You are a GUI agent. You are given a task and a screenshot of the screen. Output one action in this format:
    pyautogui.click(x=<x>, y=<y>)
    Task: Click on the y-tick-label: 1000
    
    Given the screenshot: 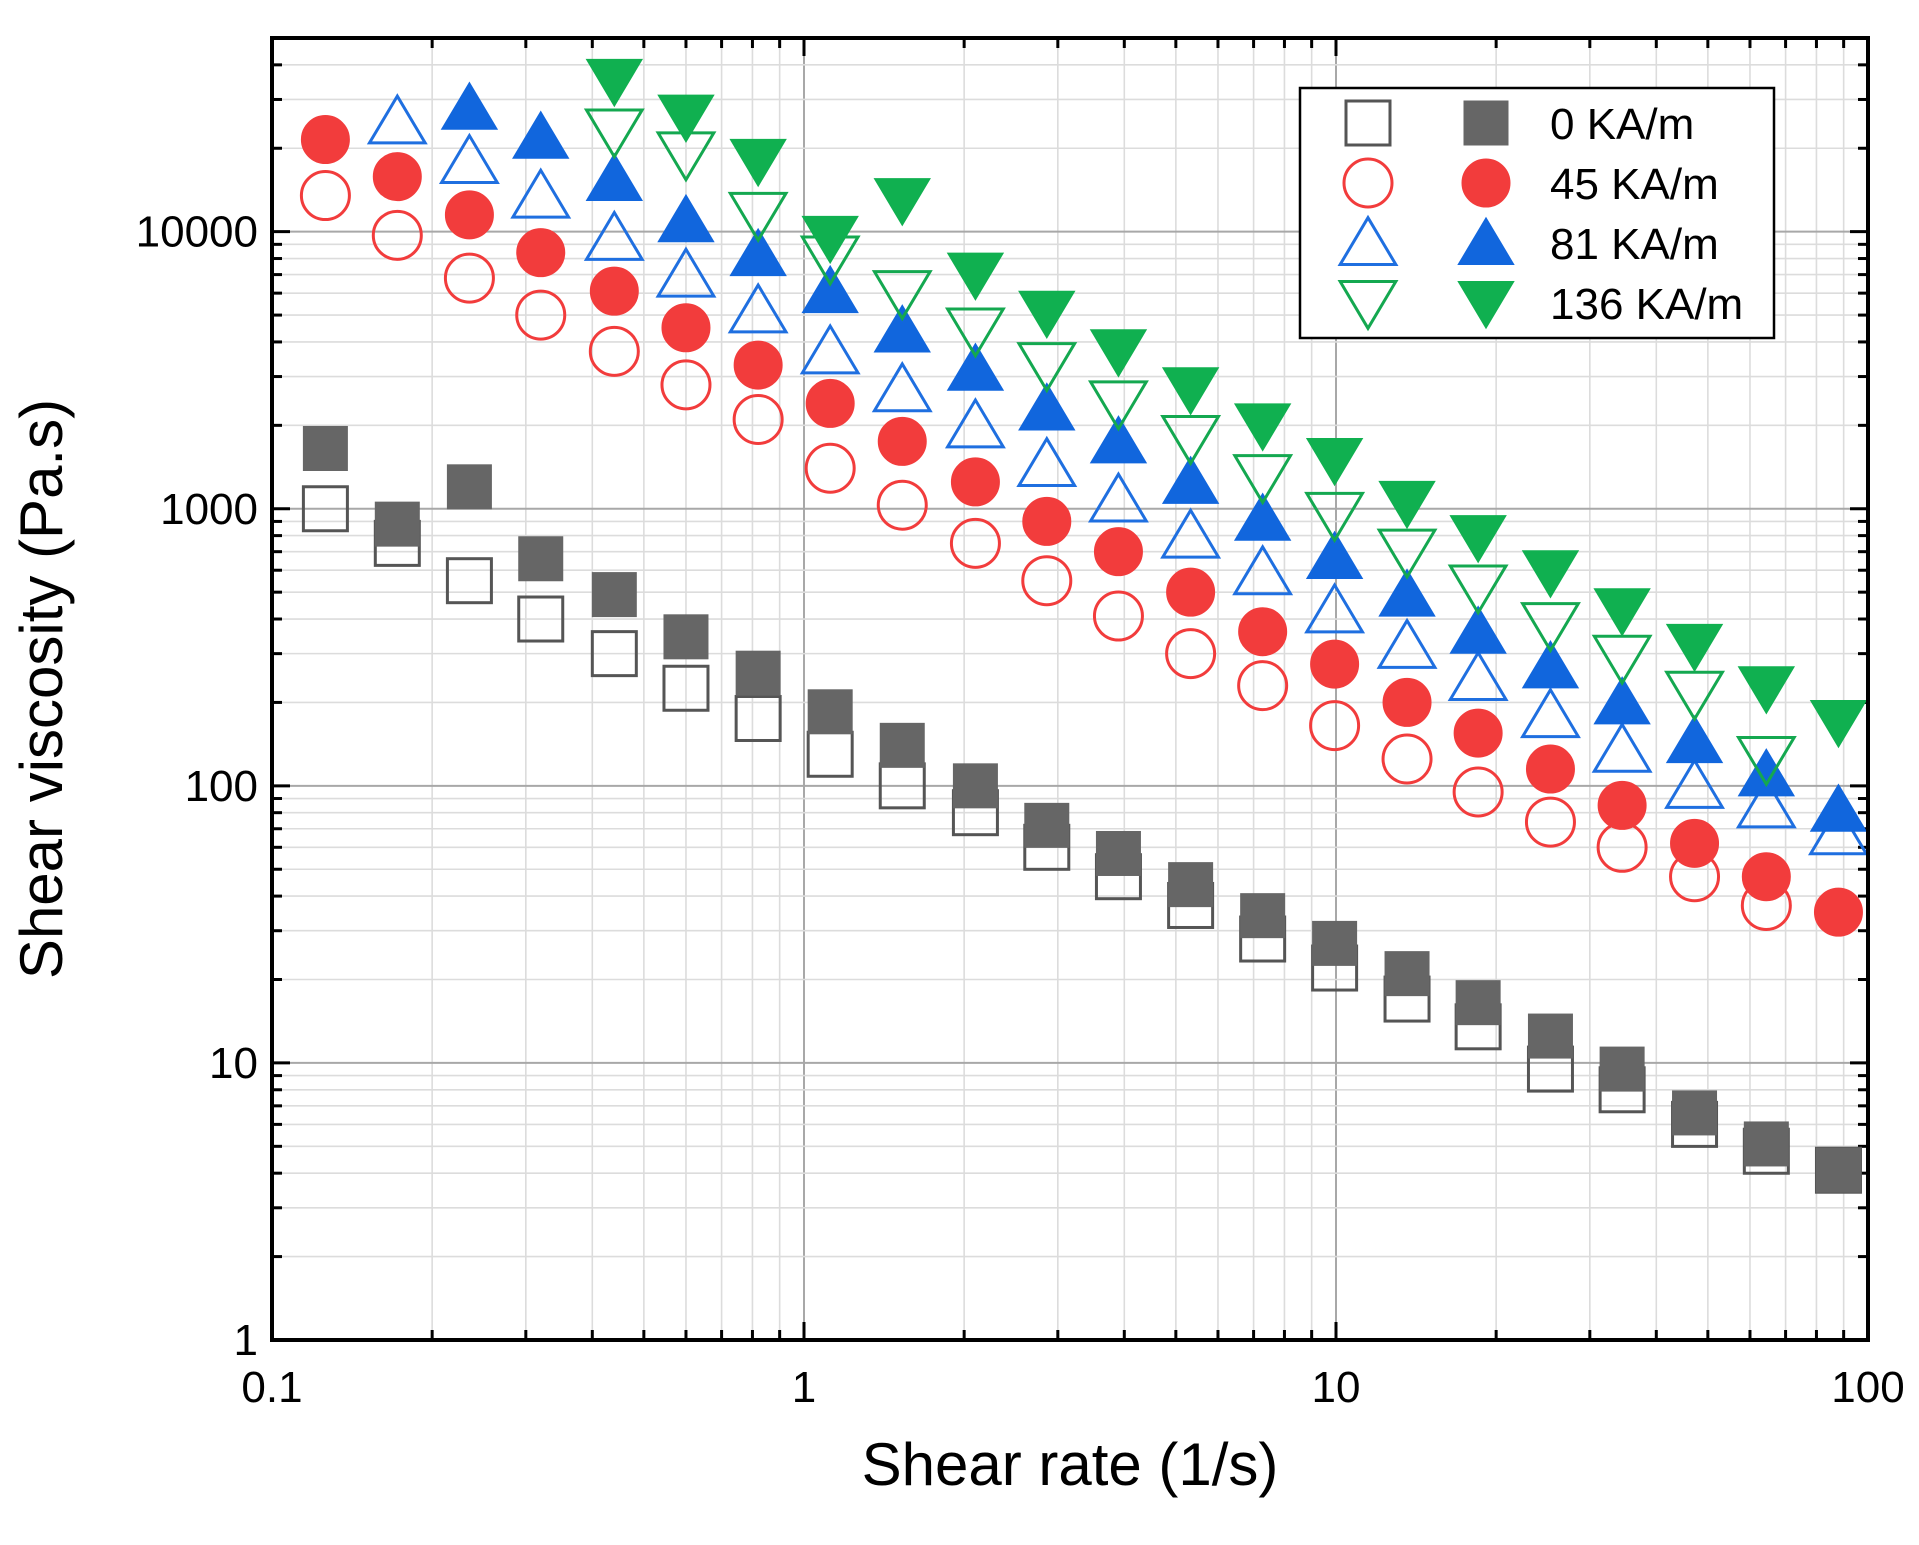 What is the action you would take?
    pyautogui.click(x=209, y=509)
    